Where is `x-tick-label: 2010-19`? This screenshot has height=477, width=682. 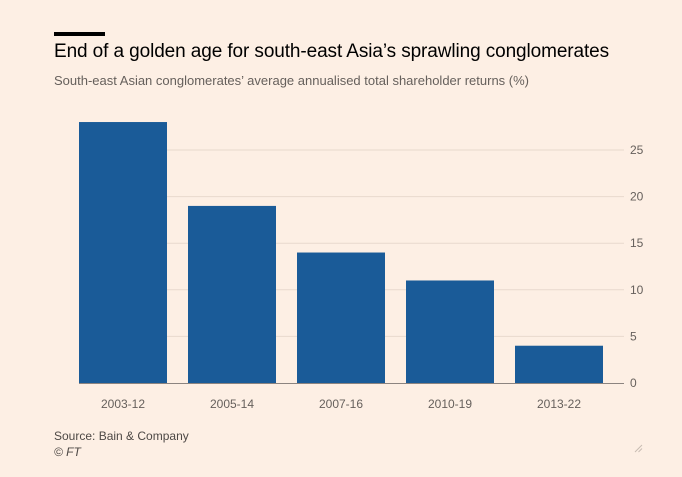
x-tick-label: 2010-19 is located at coordinates (450, 404).